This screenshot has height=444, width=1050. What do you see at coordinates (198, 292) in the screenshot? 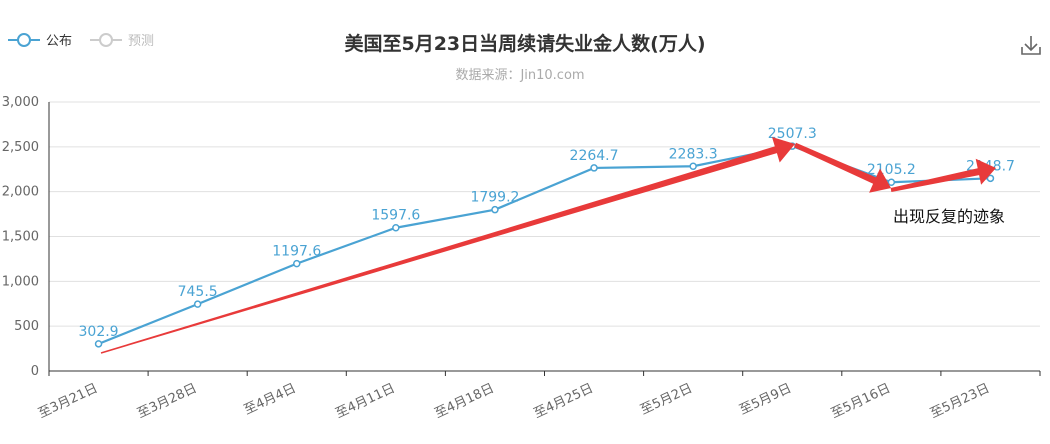
I see `data-label: 745.5` at bounding box center [198, 292].